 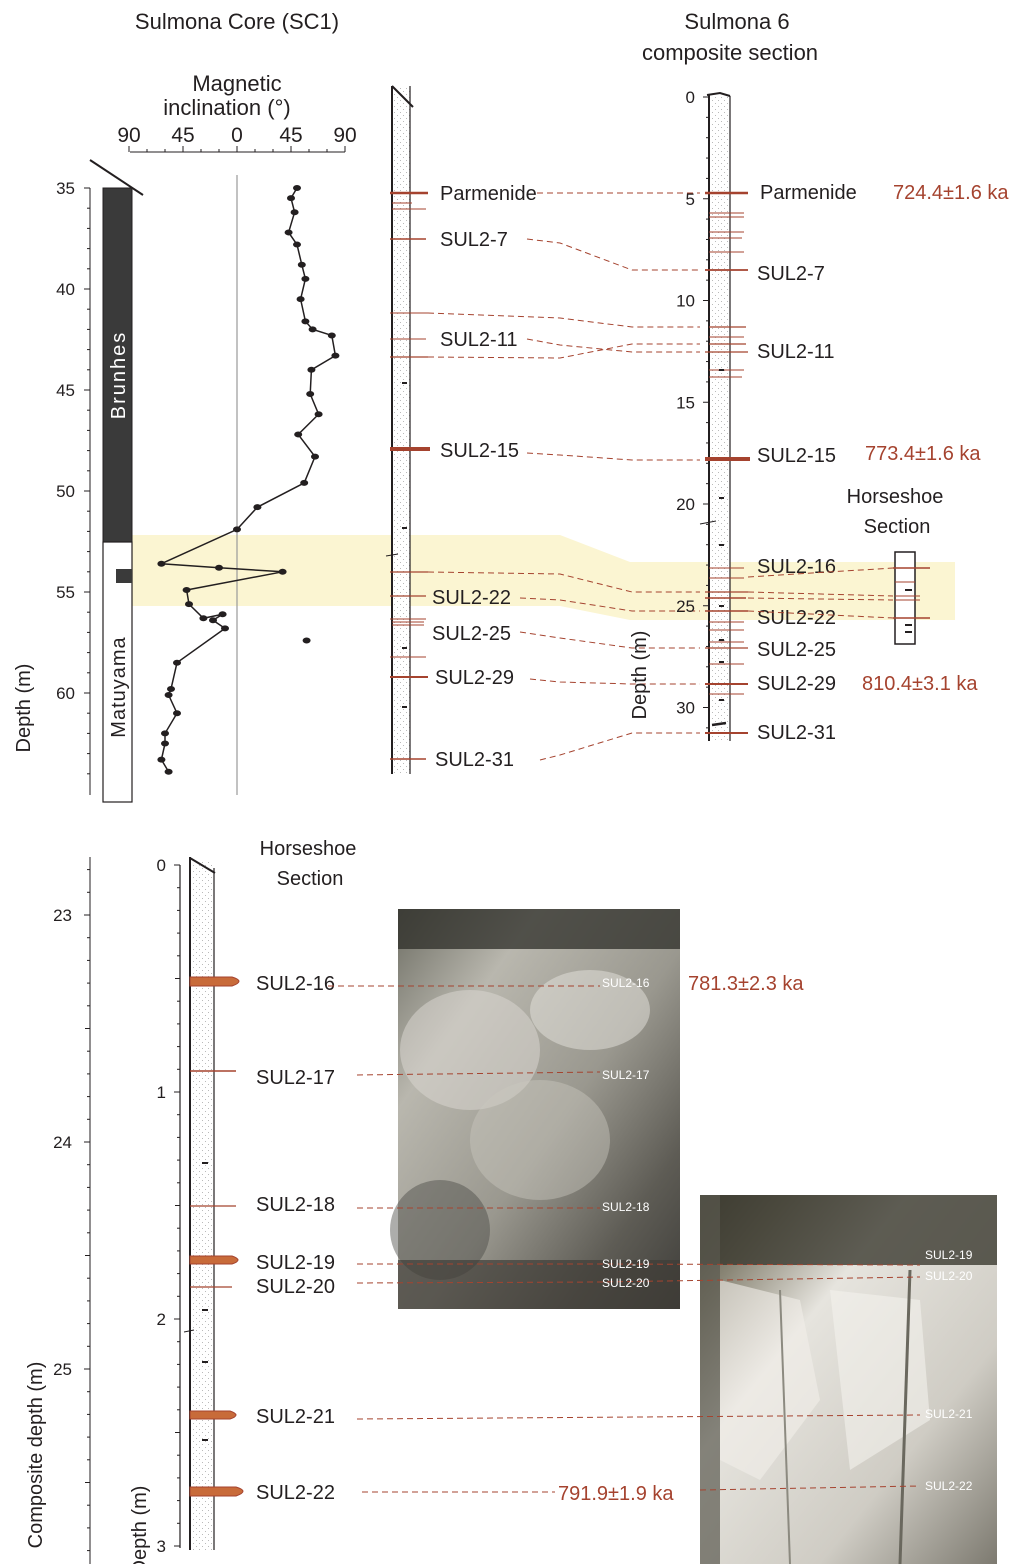 I want to click on s6-lithology-column, so click(x=719, y=418).